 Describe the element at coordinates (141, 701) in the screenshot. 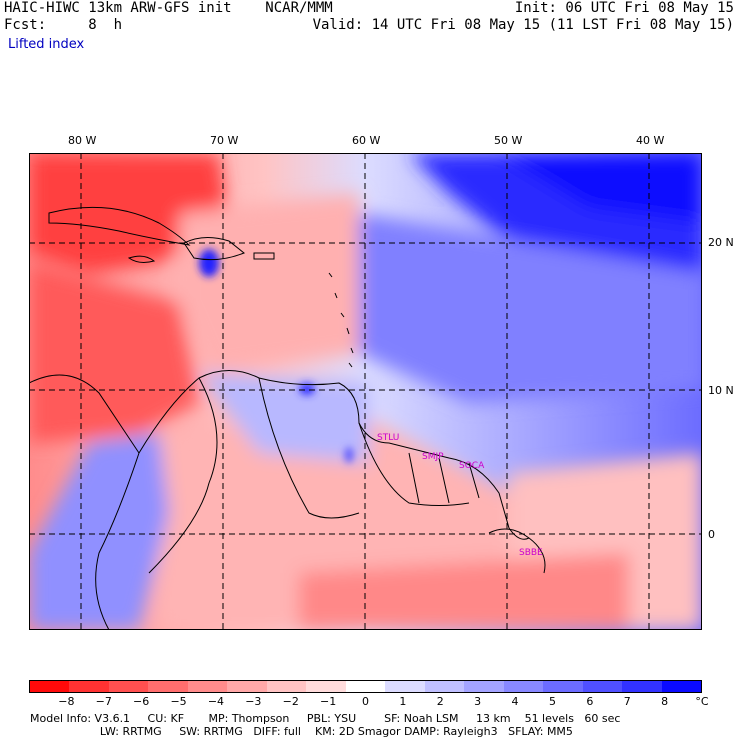

I see `colorbar-tick-label: −6` at that location.